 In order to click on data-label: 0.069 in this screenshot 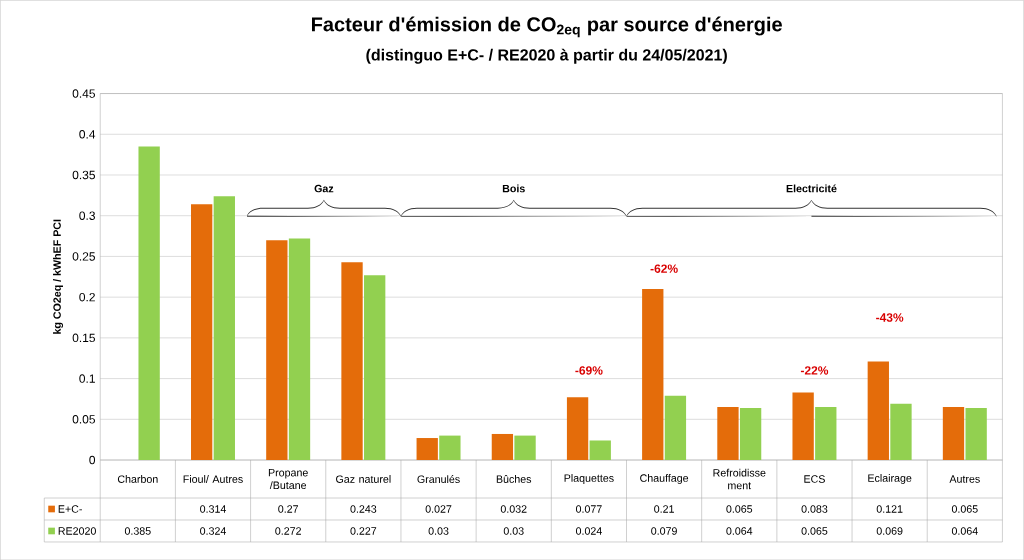, I will do `click(889, 531)`.